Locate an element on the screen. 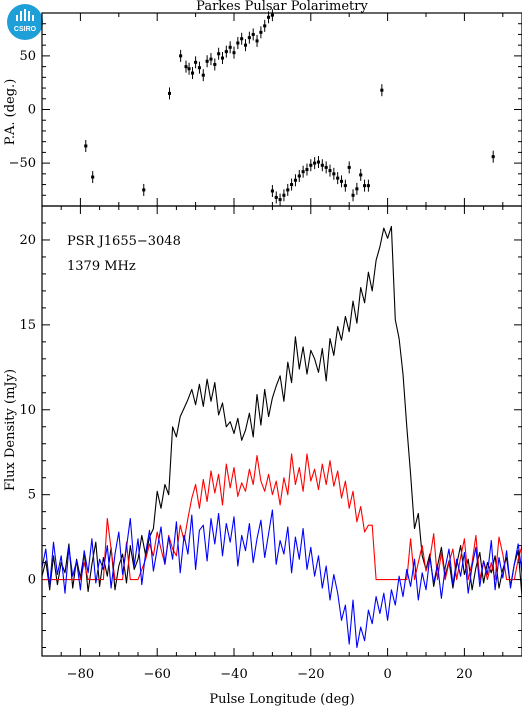 This screenshot has height=710, width=522. flux-x-tick-label: −40 is located at coordinates (233, 674).